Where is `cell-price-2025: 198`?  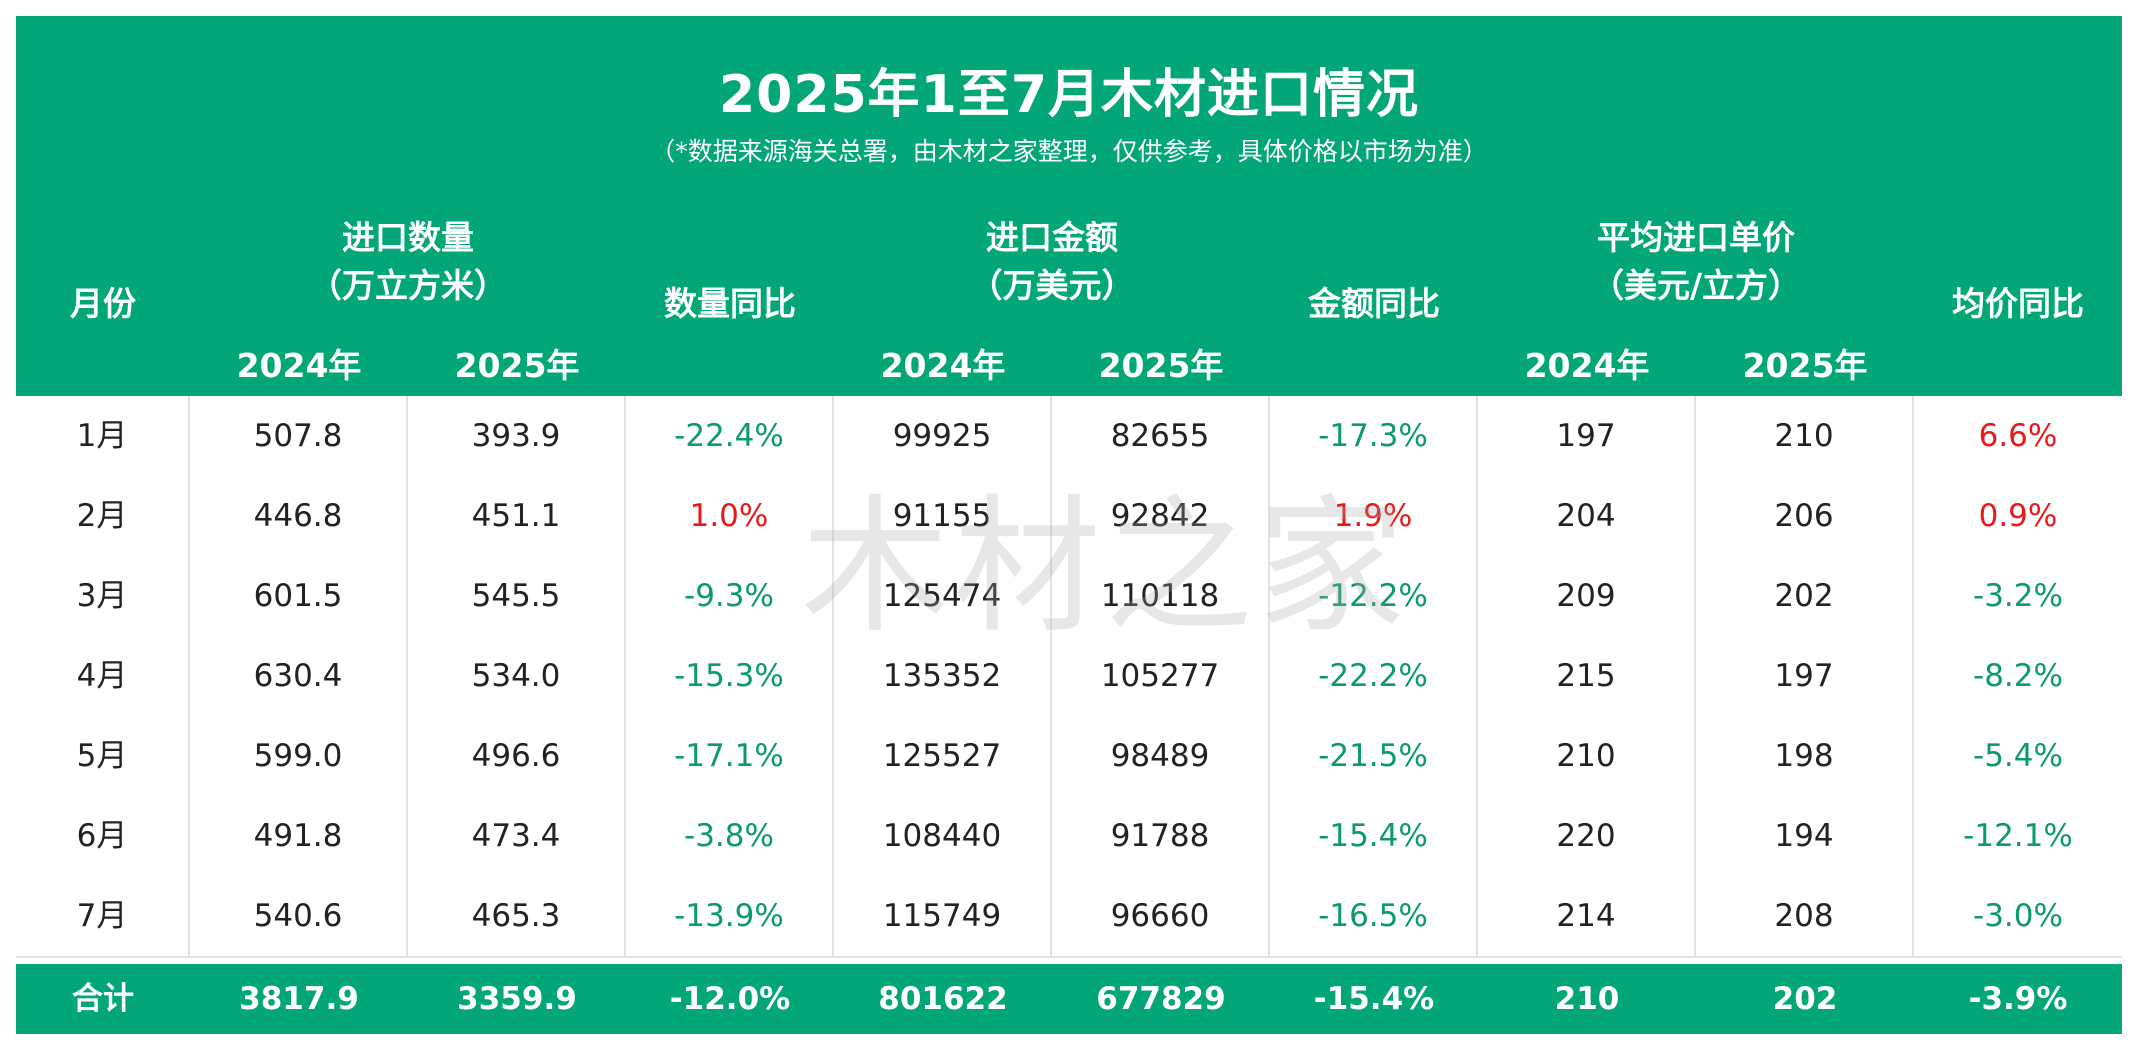 cell-price-2025: 198 is located at coordinates (1805, 756).